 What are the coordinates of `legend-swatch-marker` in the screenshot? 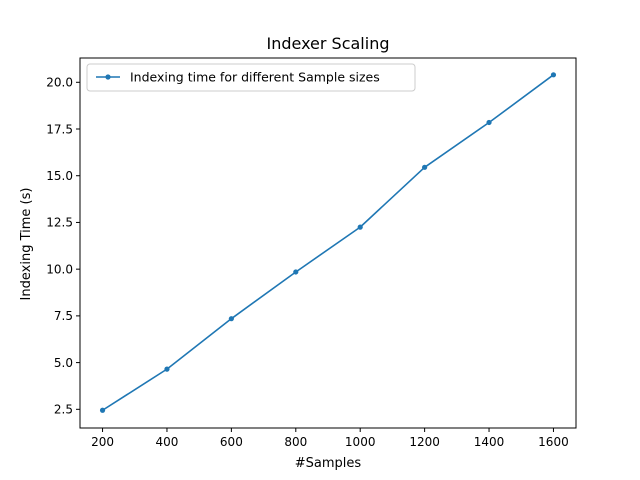 It's located at (108, 77).